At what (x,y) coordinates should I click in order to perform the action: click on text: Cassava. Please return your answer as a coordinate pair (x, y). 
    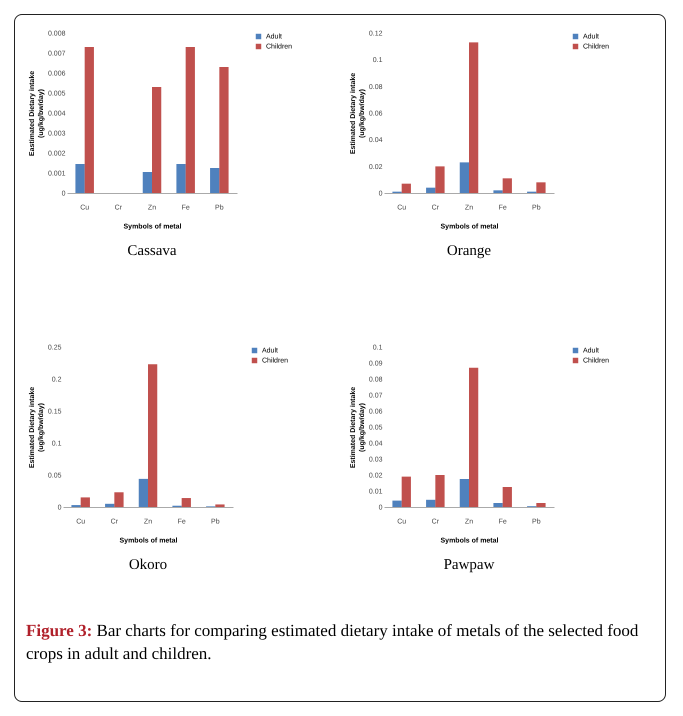
    Looking at the image, I should click on (152, 251).